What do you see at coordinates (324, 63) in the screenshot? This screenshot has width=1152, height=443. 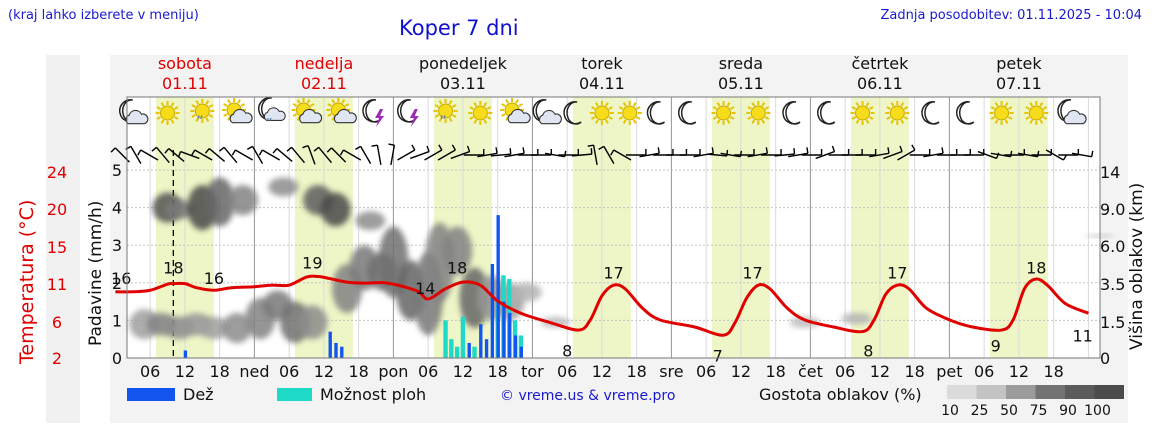 I see `day-name: nedelja` at bounding box center [324, 63].